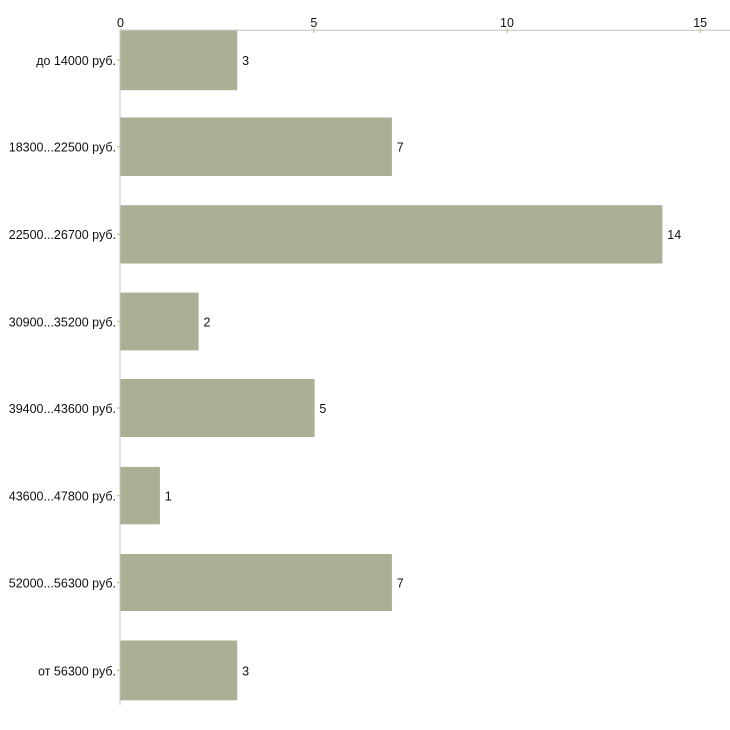 The image size is (730, 730). I want to click on svg-text: 22500...26700 руб., so click(62, 235).